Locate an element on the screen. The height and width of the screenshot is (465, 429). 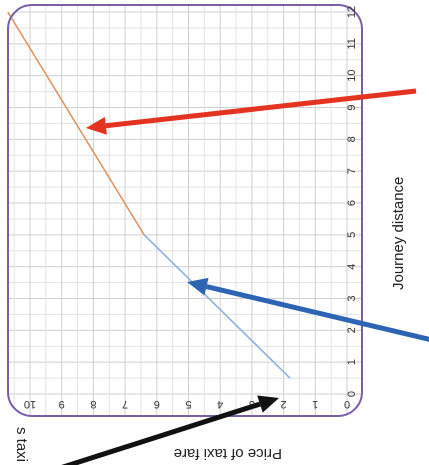
y-tick-label: 2 is located at coordinates (284, 404).